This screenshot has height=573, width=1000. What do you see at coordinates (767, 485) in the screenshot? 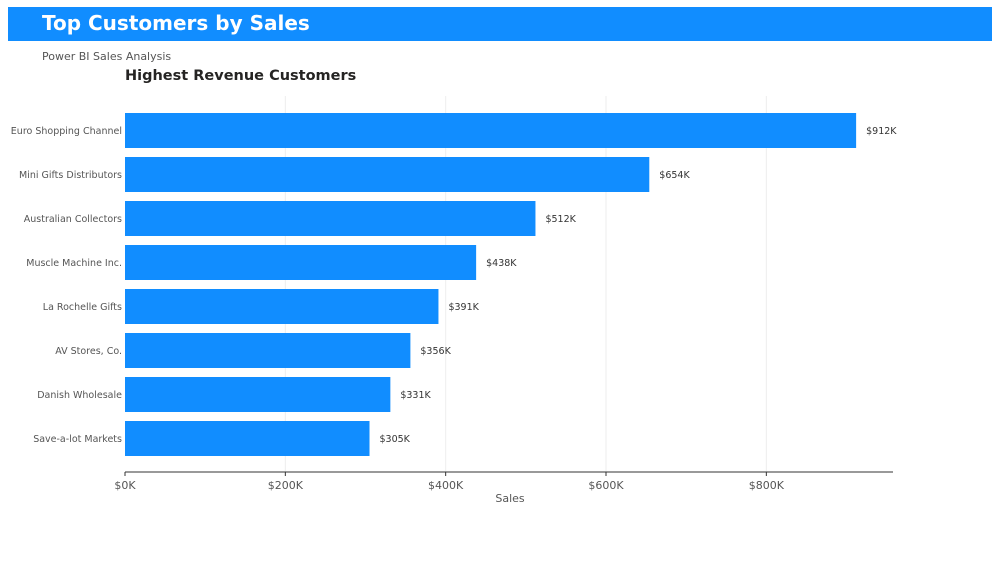
I see `x-tick-label: $800K` at bounding box center [767, 485].